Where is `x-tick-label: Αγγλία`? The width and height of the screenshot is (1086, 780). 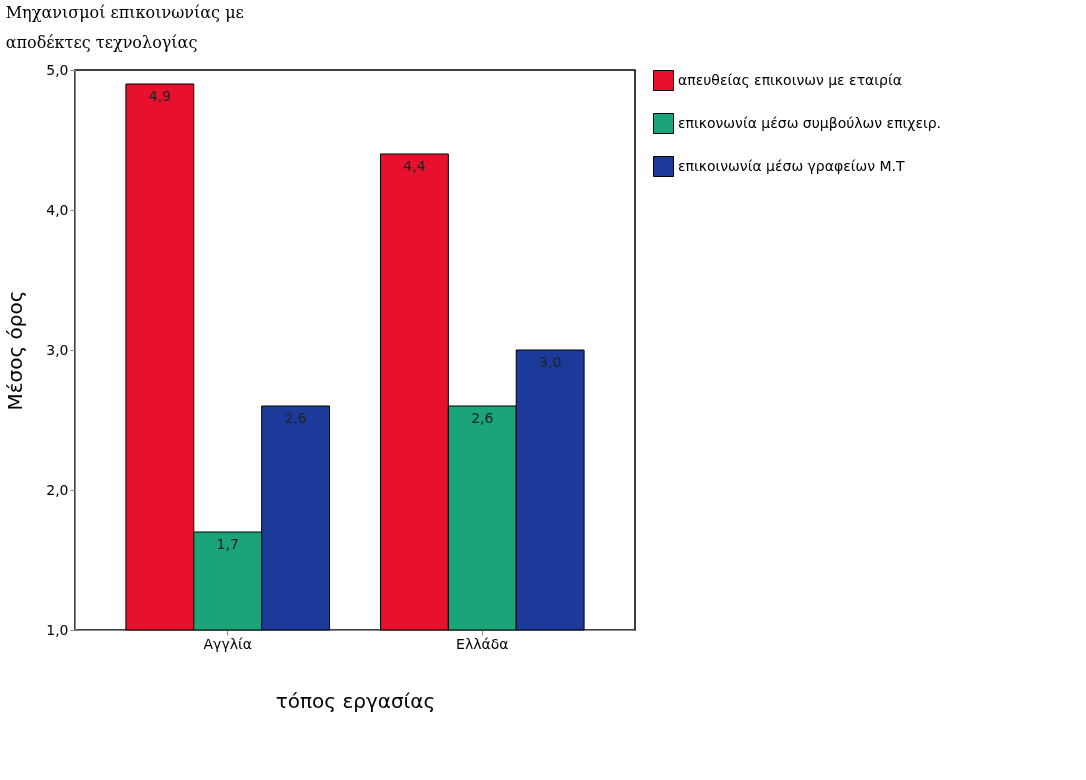 x-tick-label: Αγγλία is located at coordinates (227, 643).